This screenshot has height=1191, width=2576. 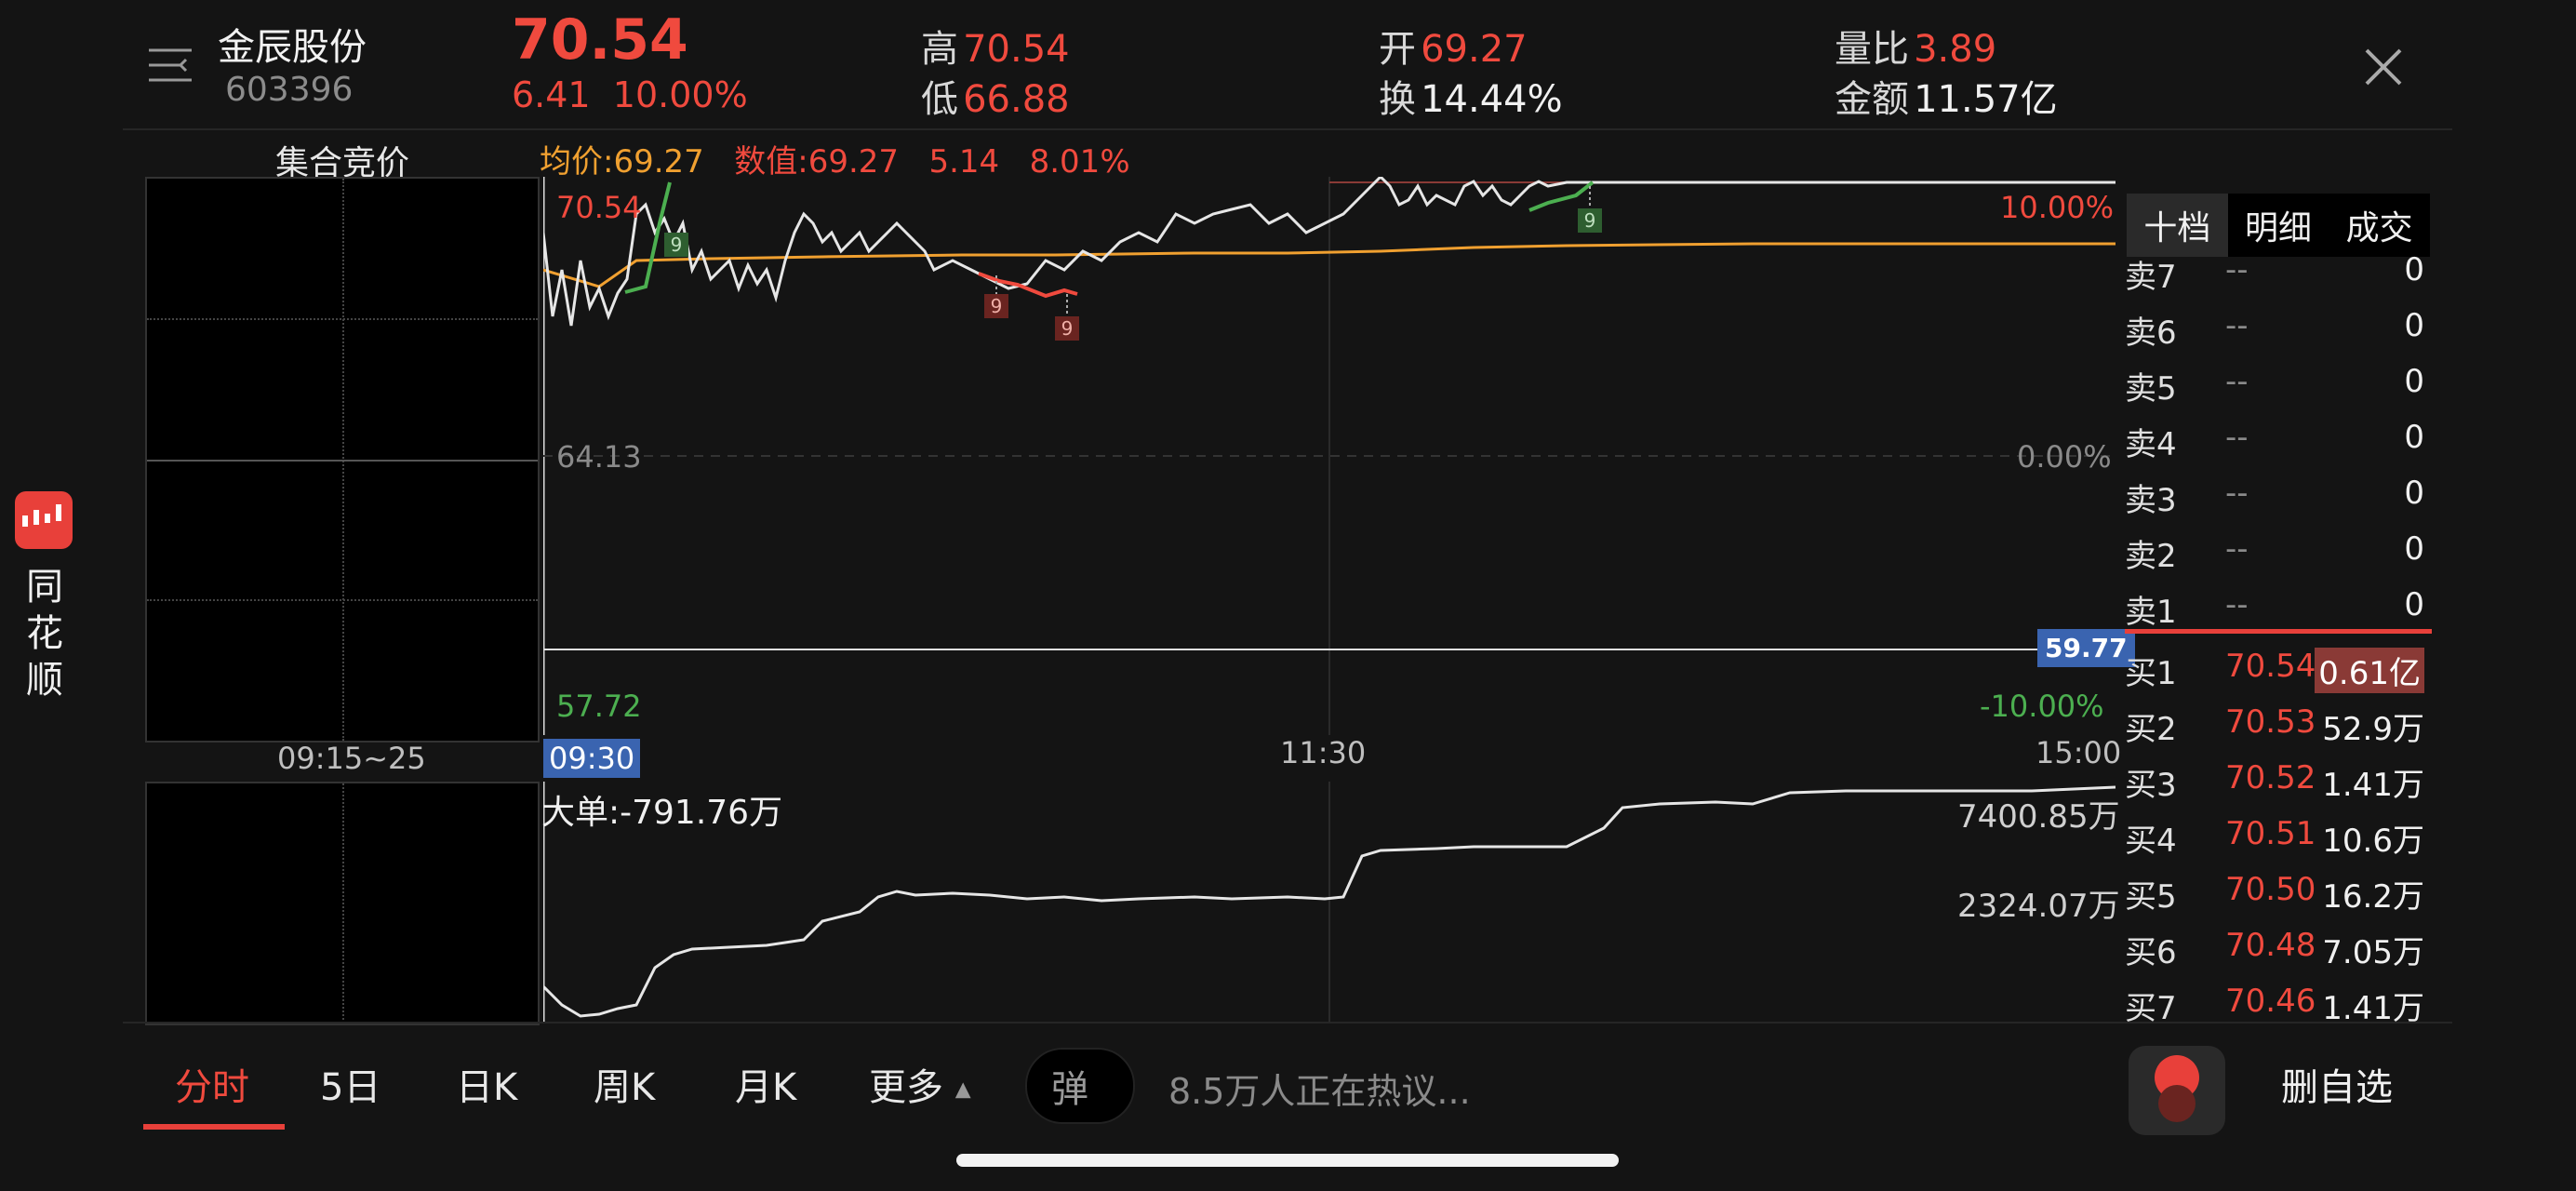 What do you see at coordinates (2373, 841) in the screenshot?
I see `bid-vol: 10.6万` at bounding box center [2373, 841].